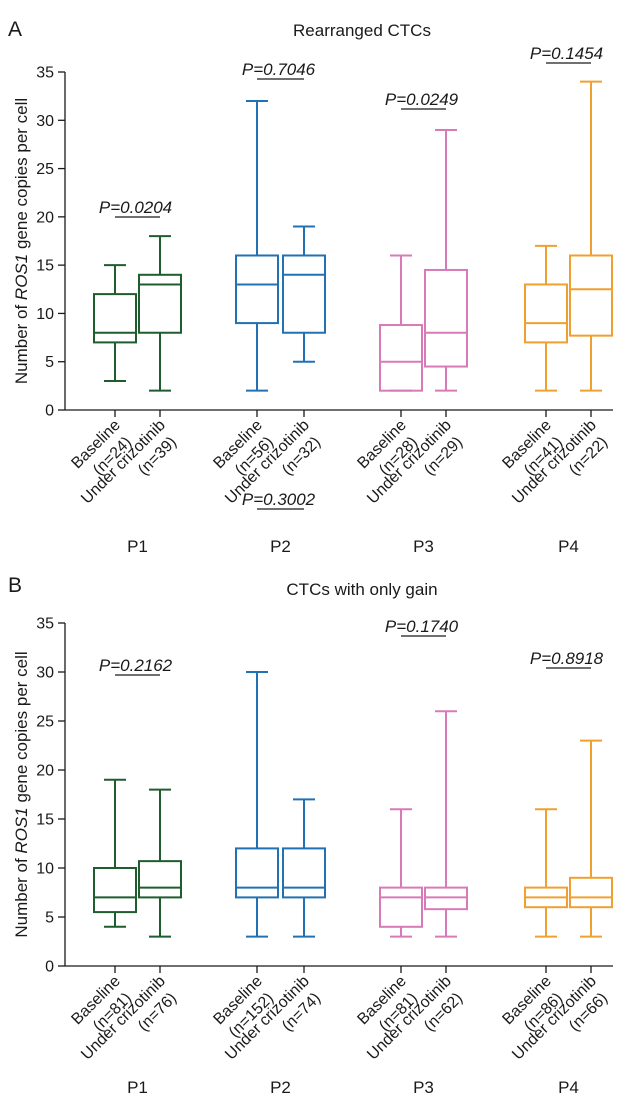  Describe the element at coordinates (577, 53) in the screenshot. I see `p-value-number: 0.1454` at that location.